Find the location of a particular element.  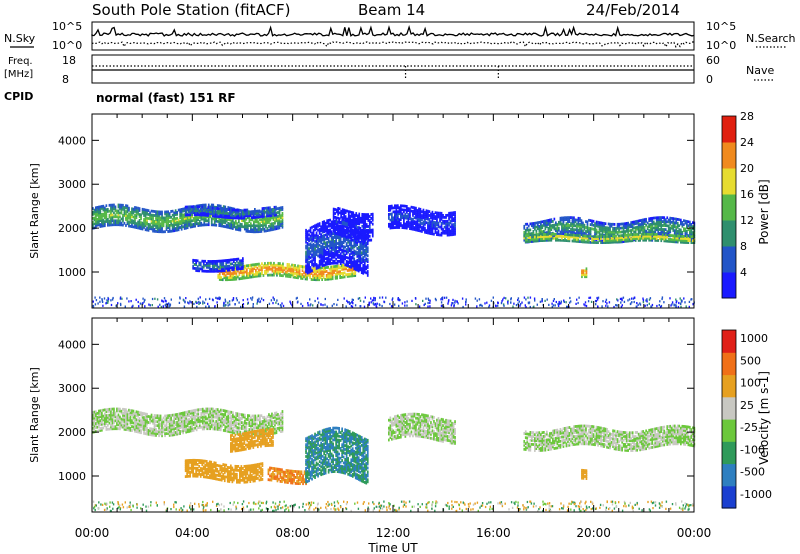

sky-noise-trace is located at coordinates (393, 30).